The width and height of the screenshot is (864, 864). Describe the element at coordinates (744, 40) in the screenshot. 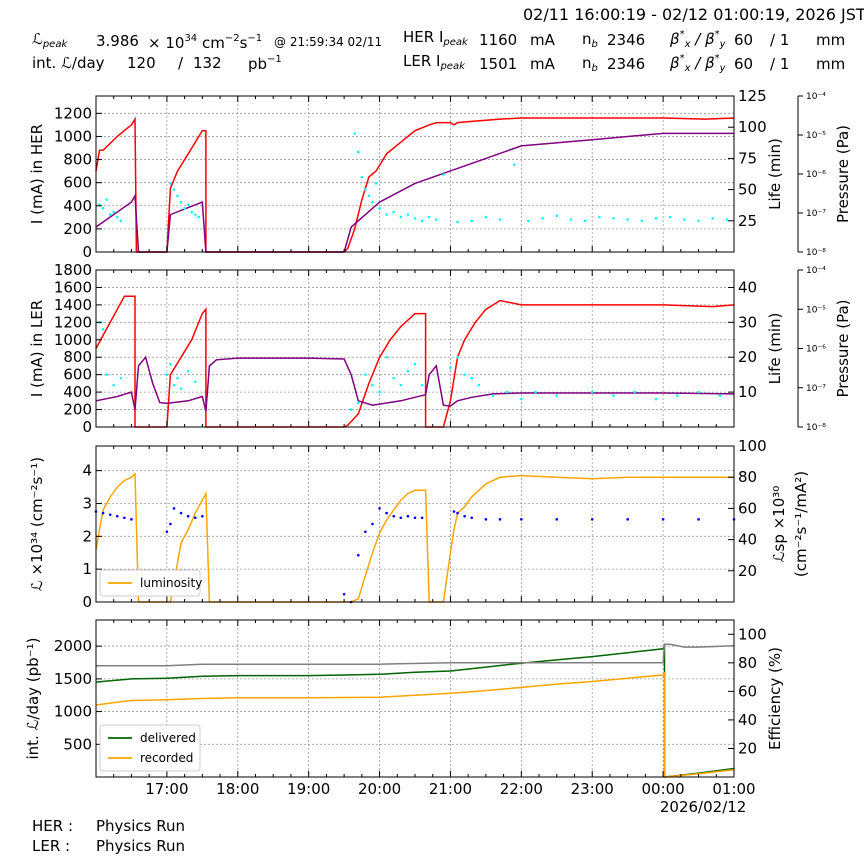

I see `her-beta-x-value: 60` at that location.